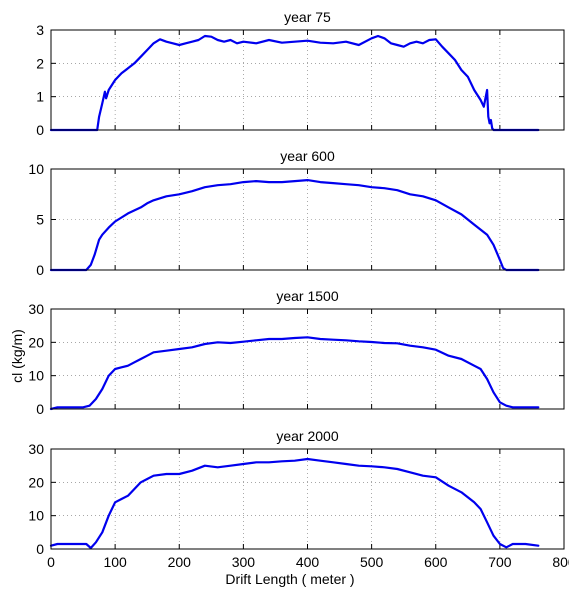  Describe the element at coordinates (51, 562) in the screenshot. I see `x-tick-label: 0` at that location.